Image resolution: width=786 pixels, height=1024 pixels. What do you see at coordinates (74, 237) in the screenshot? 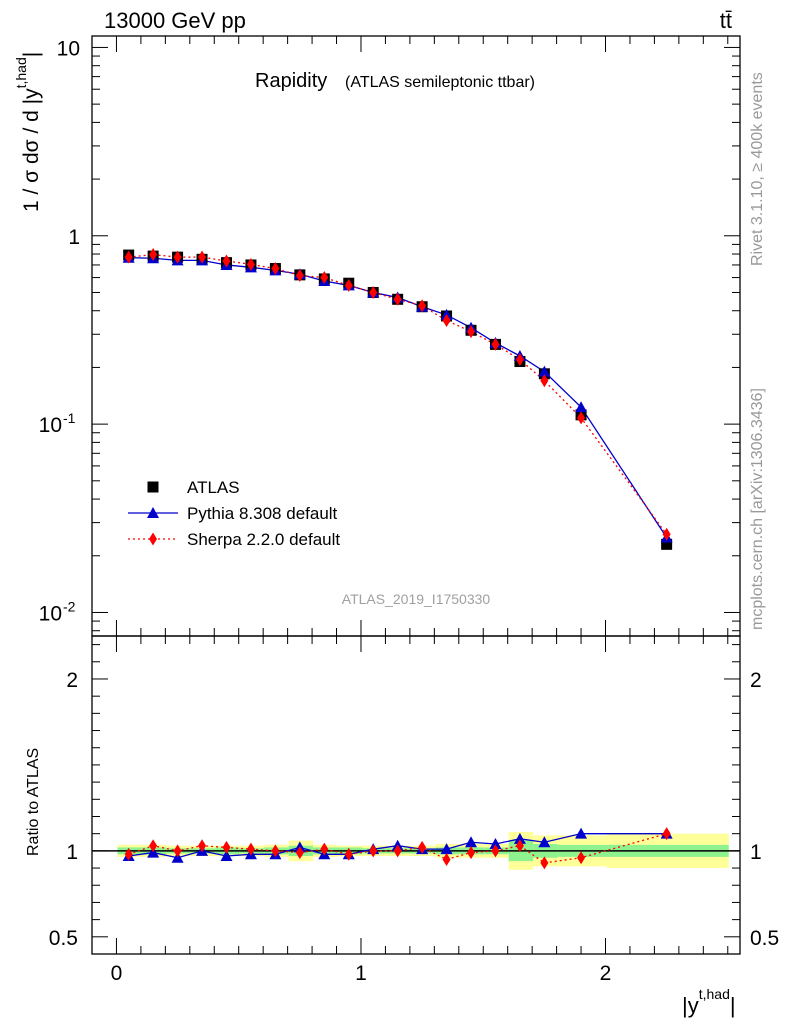
I see `y-tick-label: 1` at bounding box center [74, 237].